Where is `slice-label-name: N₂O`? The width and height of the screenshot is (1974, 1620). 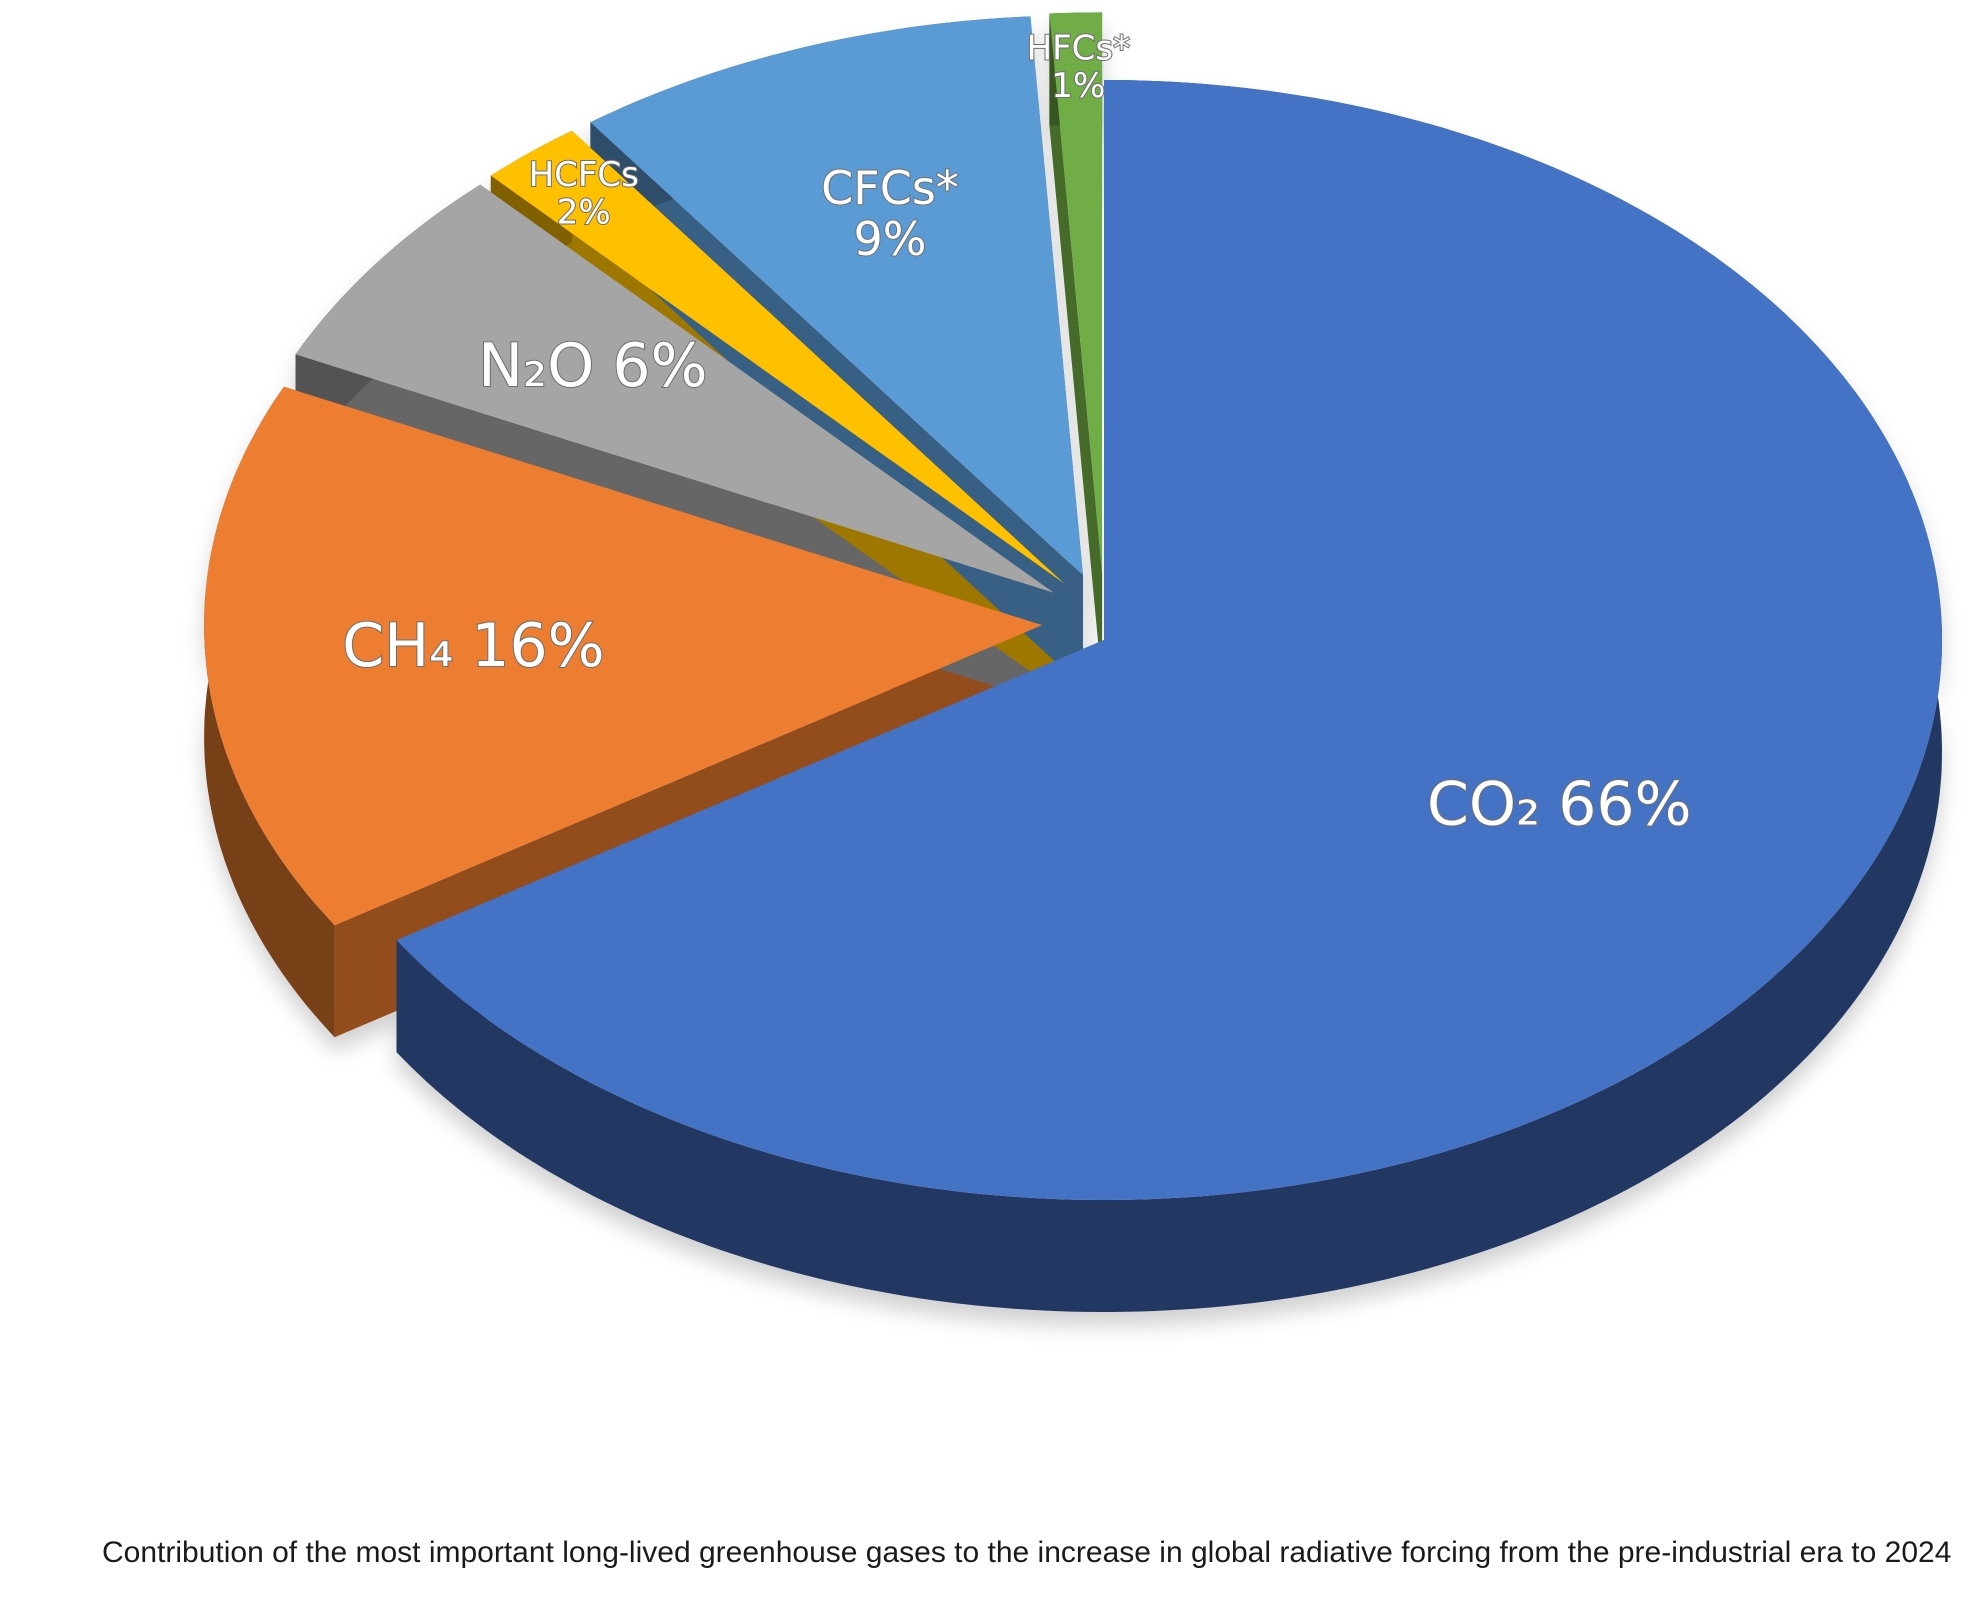
slice-label-name: N₂O is located at coordinates (536, 366).